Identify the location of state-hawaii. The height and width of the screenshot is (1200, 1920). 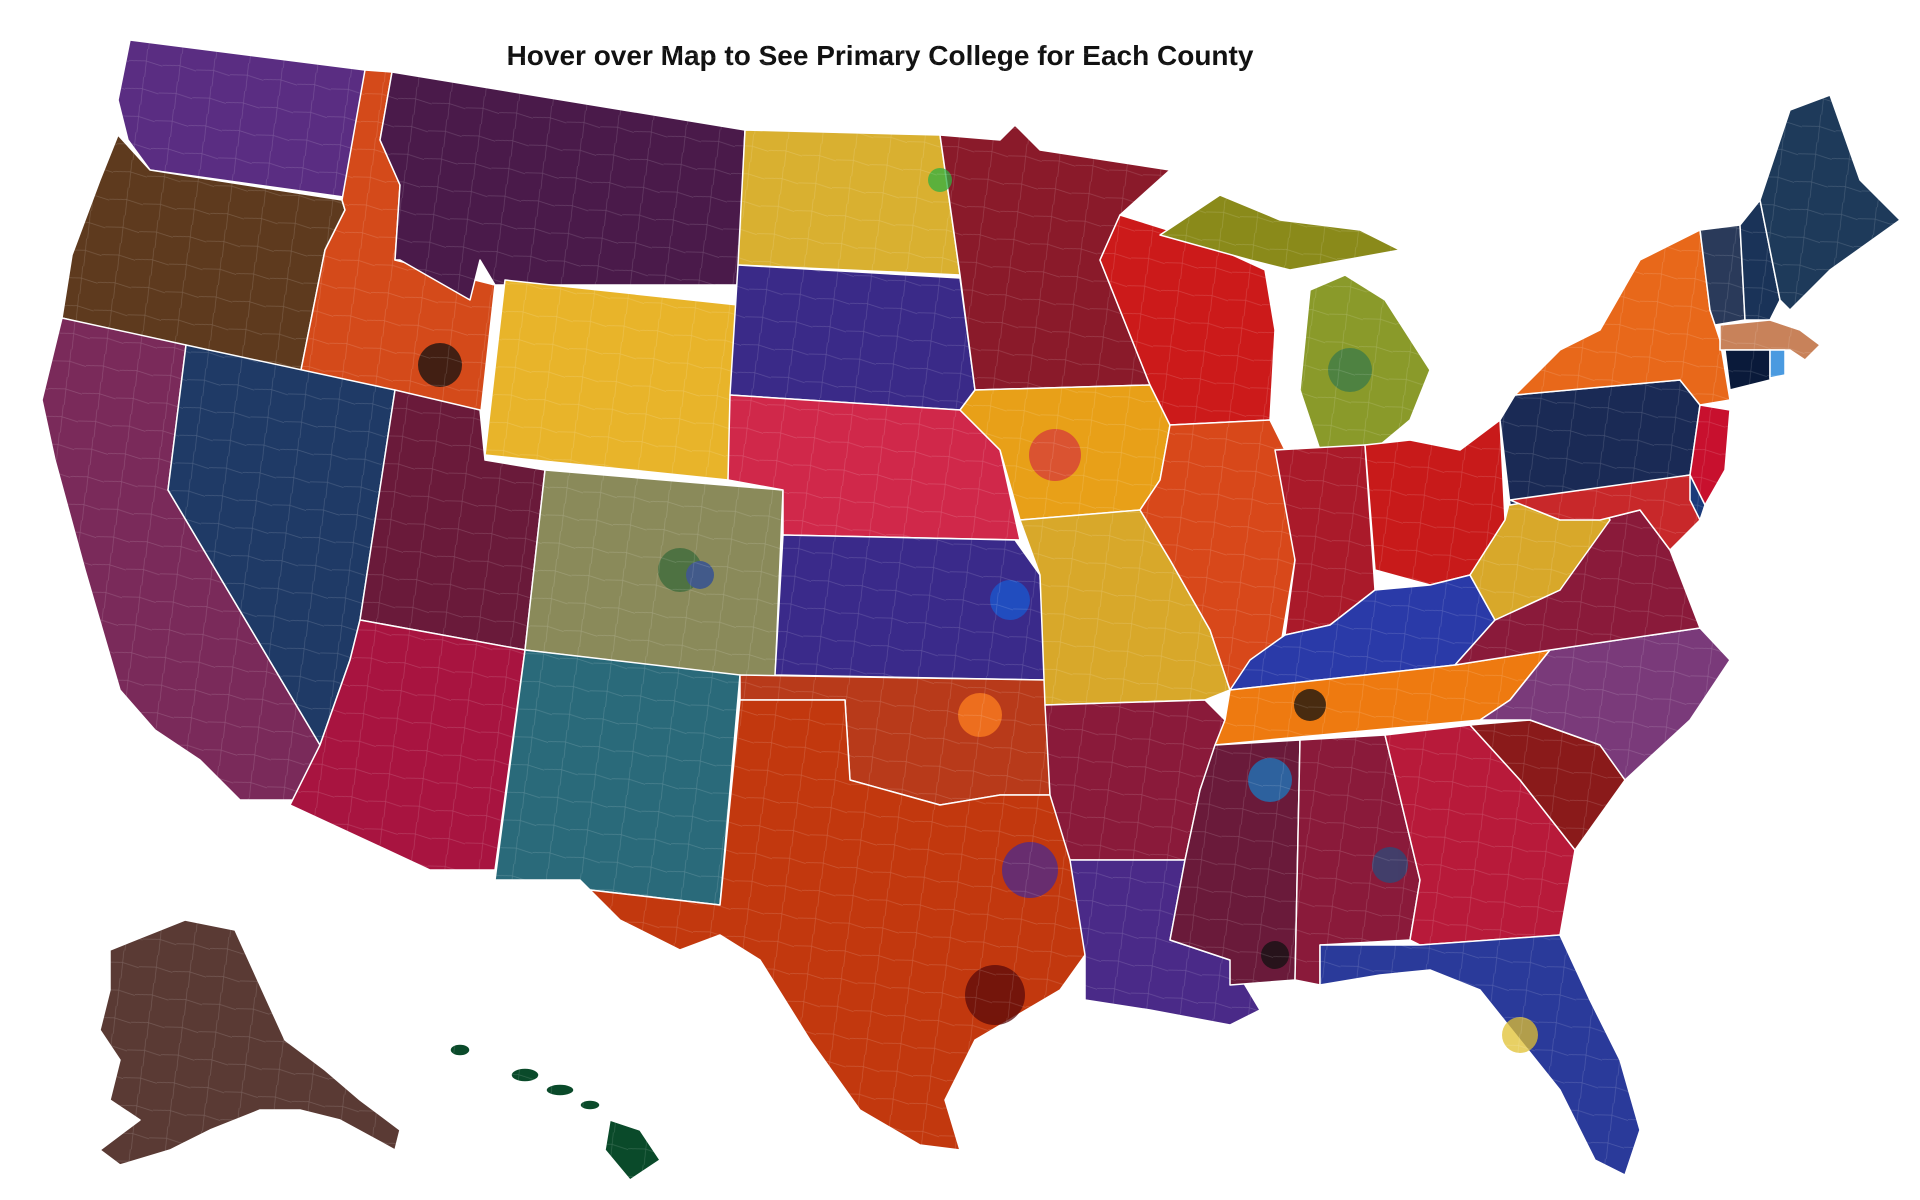
(555, 1112).